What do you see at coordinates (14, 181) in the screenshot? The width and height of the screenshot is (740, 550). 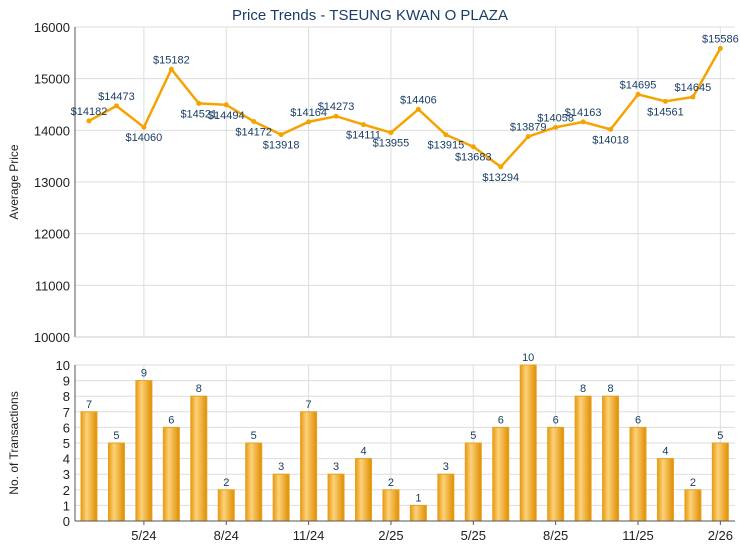 I see `y-axis-label-price: Average Price` at bounding box center [14, 181].